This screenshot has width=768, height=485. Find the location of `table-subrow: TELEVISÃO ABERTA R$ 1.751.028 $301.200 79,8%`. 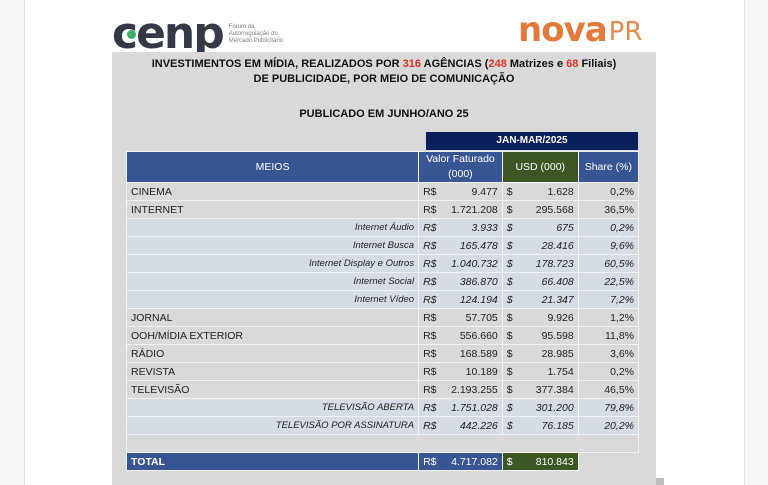

table-subrow: TELEVISÃO ABERTA R$ 1.751.028 $301.200 79,8% is located at coordinates (382, 407).